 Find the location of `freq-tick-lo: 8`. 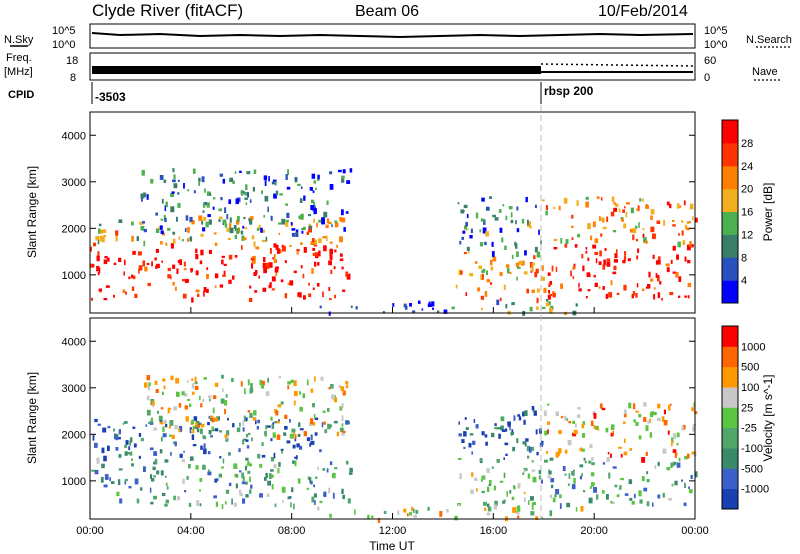

freq-tick-lo: 8 is located at coordinates (73, 78).